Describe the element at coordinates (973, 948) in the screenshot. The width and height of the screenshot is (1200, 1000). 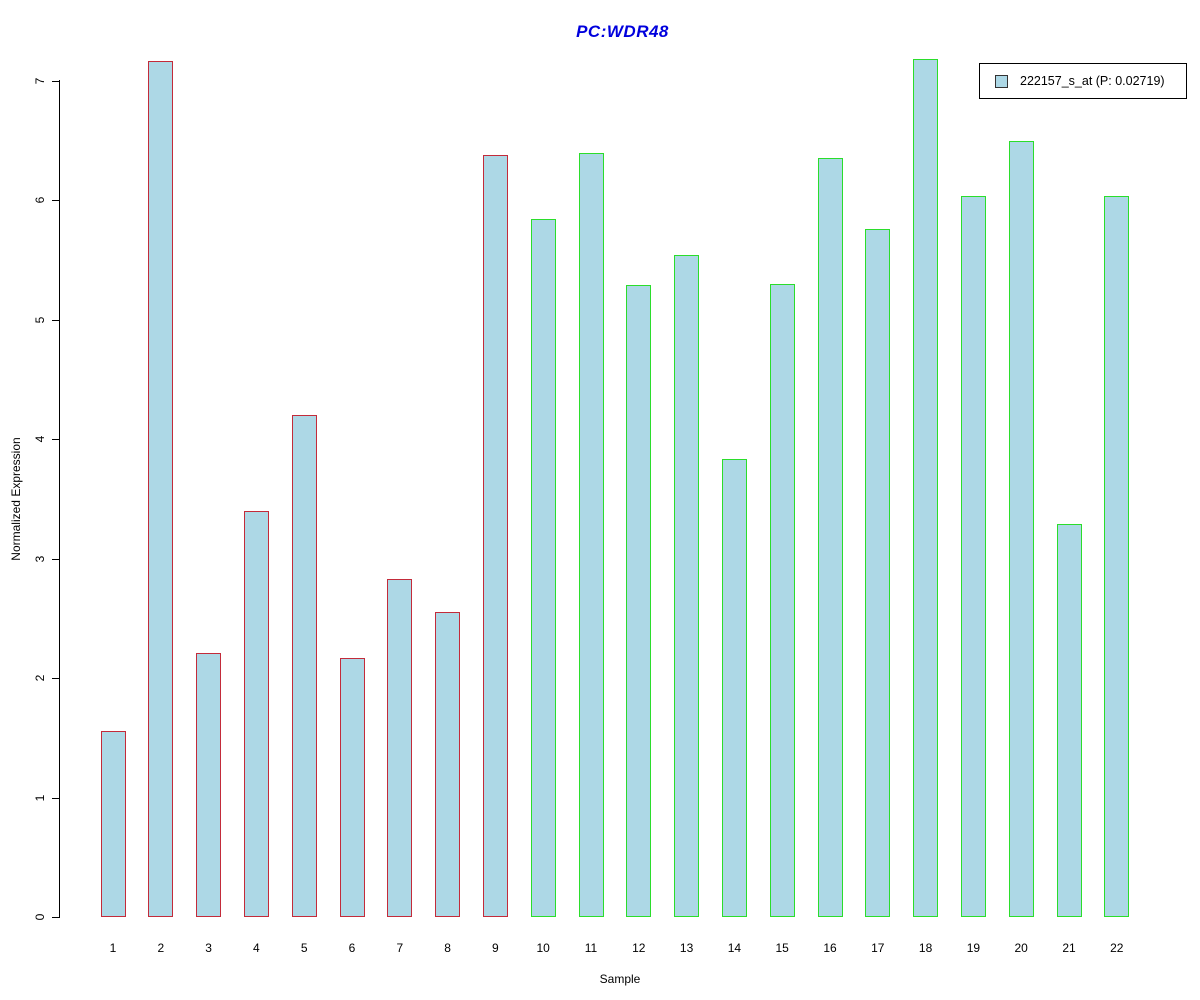
I see `x-tick-label-19: 19` at that location.